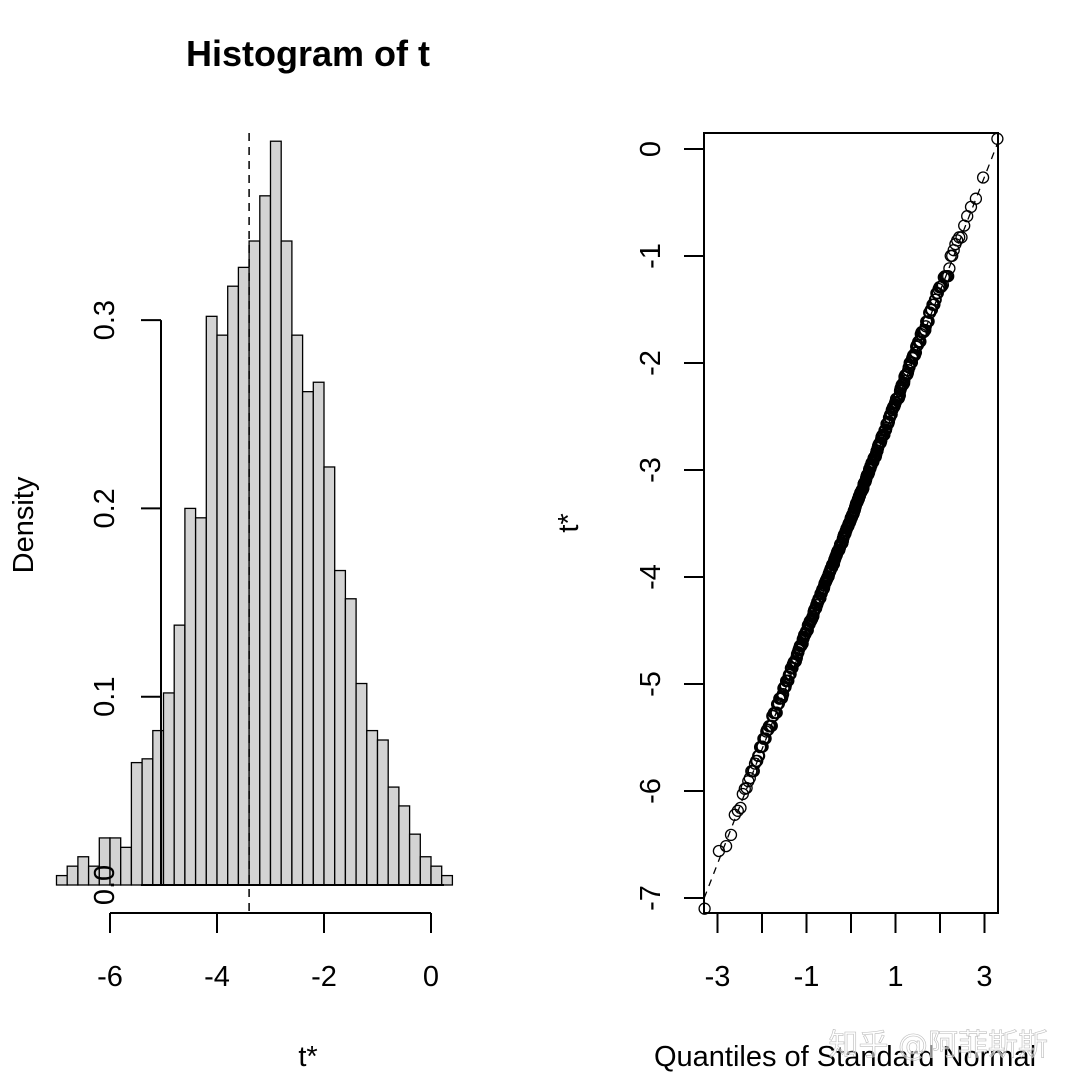 This screenshot has height=1092, width=1080. What do you see at coordinates (670, 526) in the screenshot?
I see `qq-y-axis: 0 -1 -2 -3 -4 -5 -6 -7` at bounding box center [670, 526].